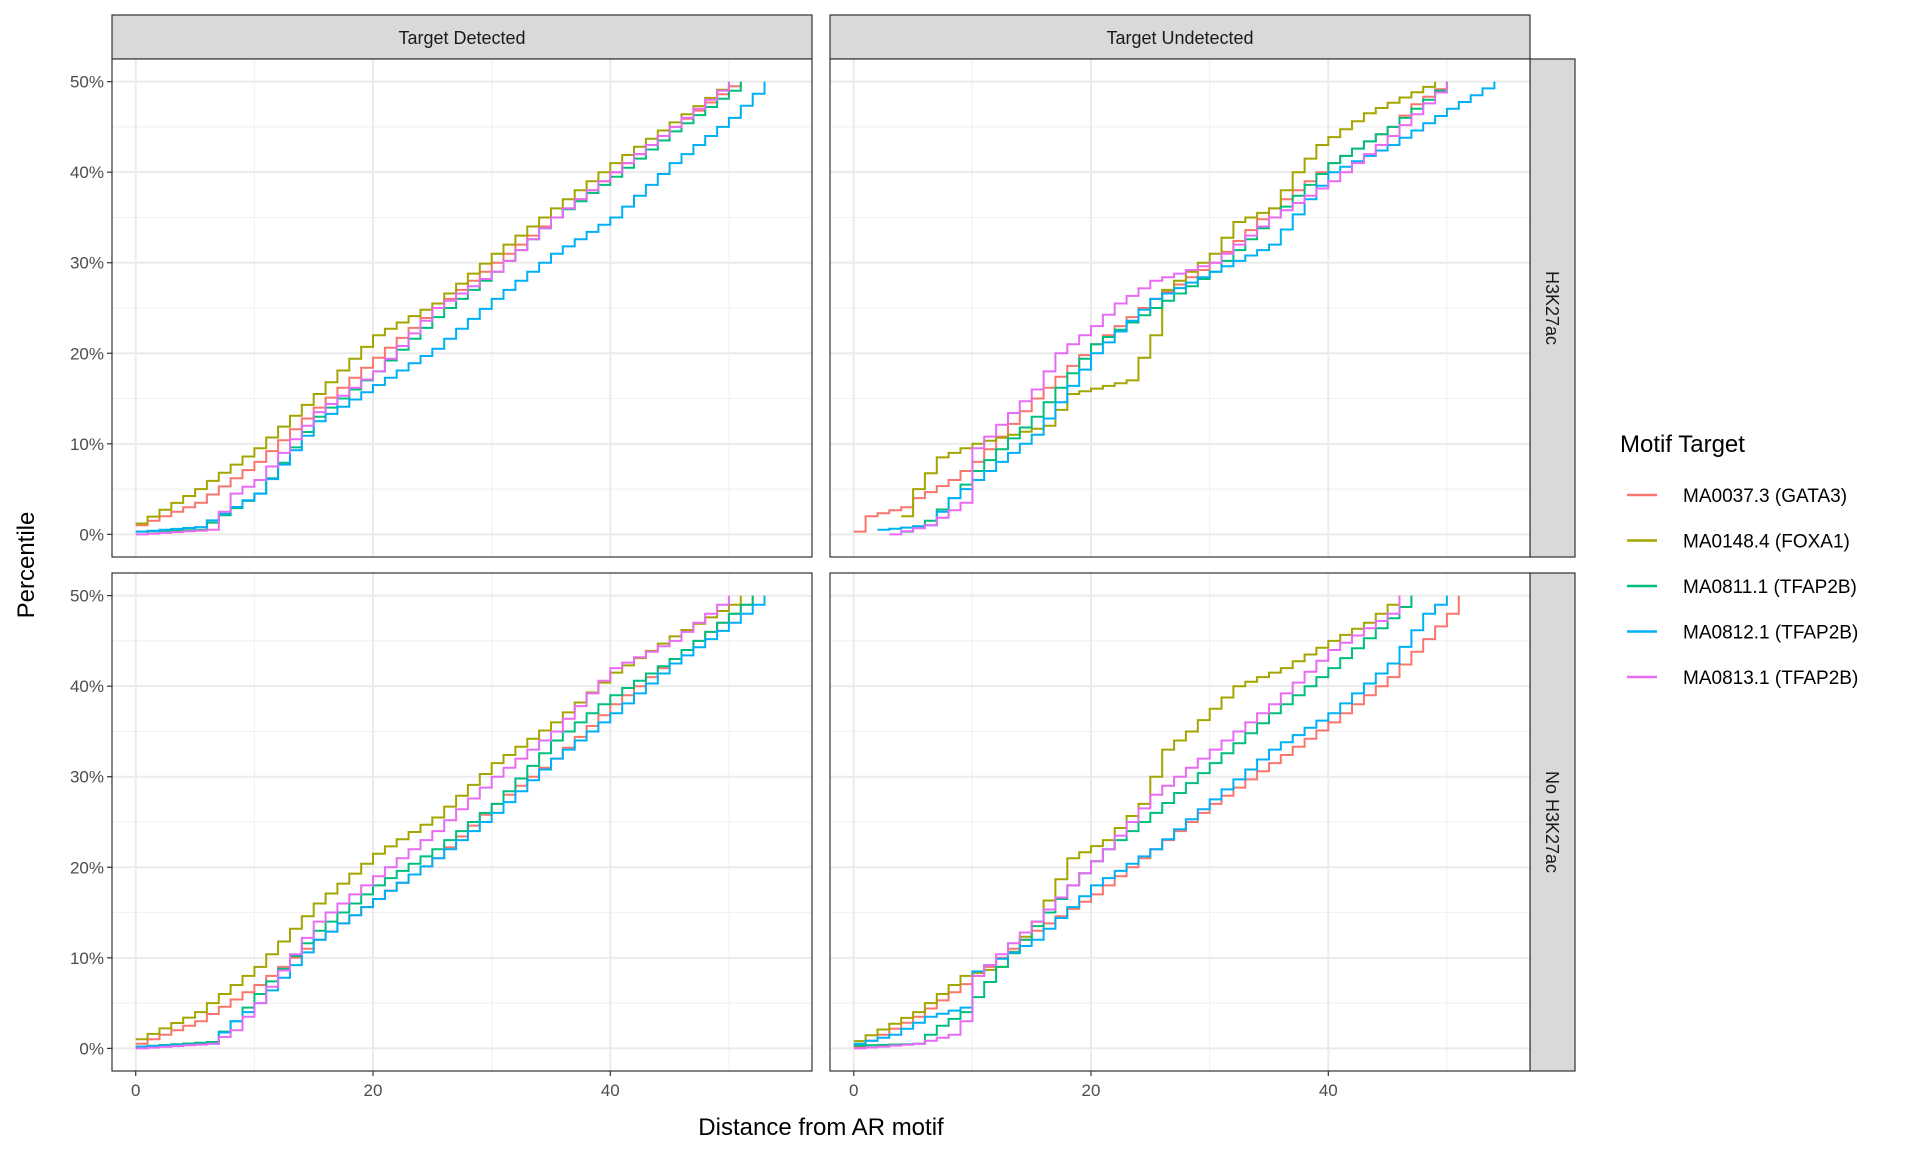 This screenshot has height=1152, width=1920. I want to click on legend-item: MA0812.1 (TFAP2B), so click(1742, 633).